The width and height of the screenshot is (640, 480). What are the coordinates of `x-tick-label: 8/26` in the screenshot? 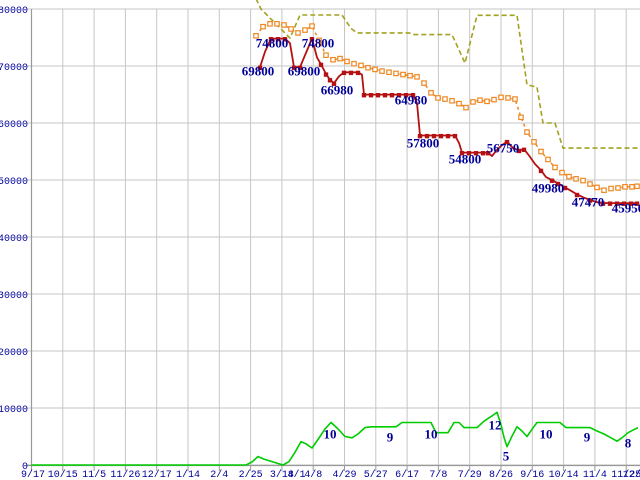 It's located at (501, 474).